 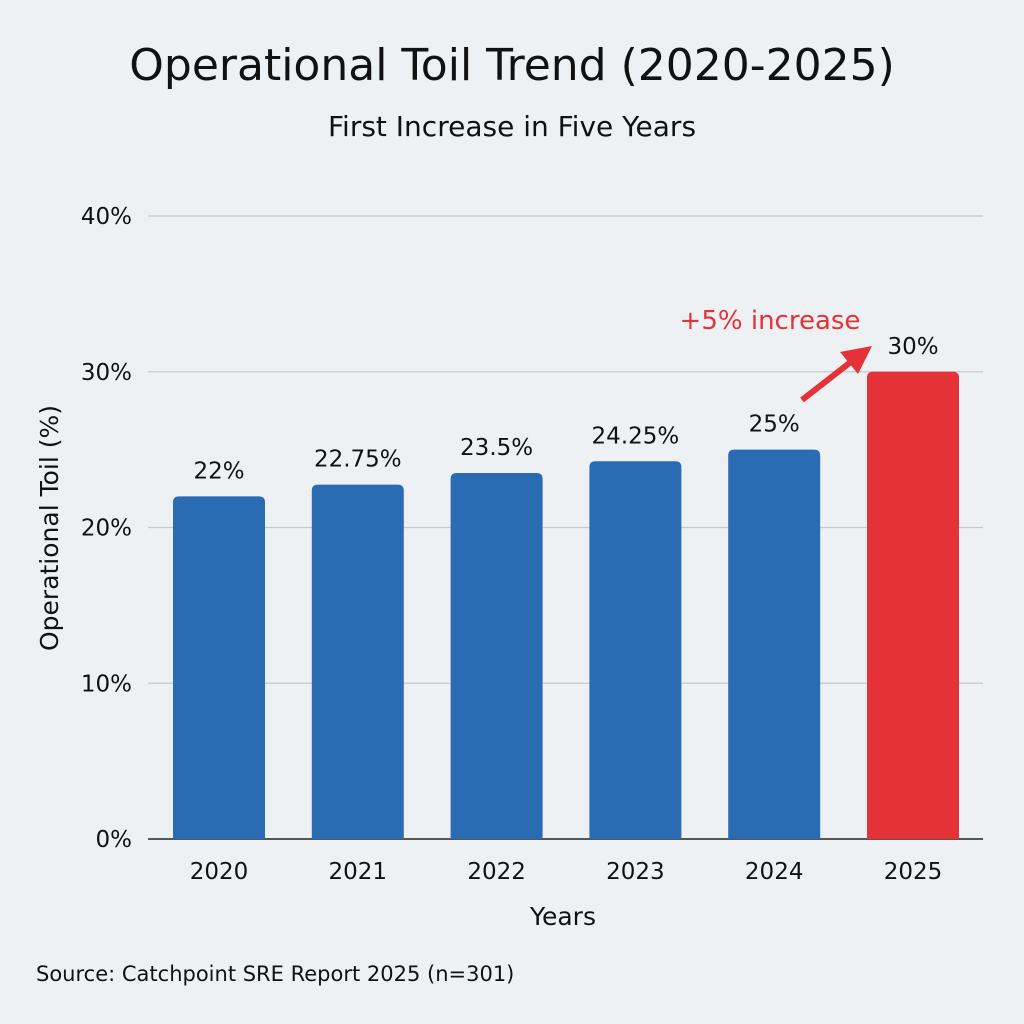 I want to click on bar-2024, so click(x=774, y=644).